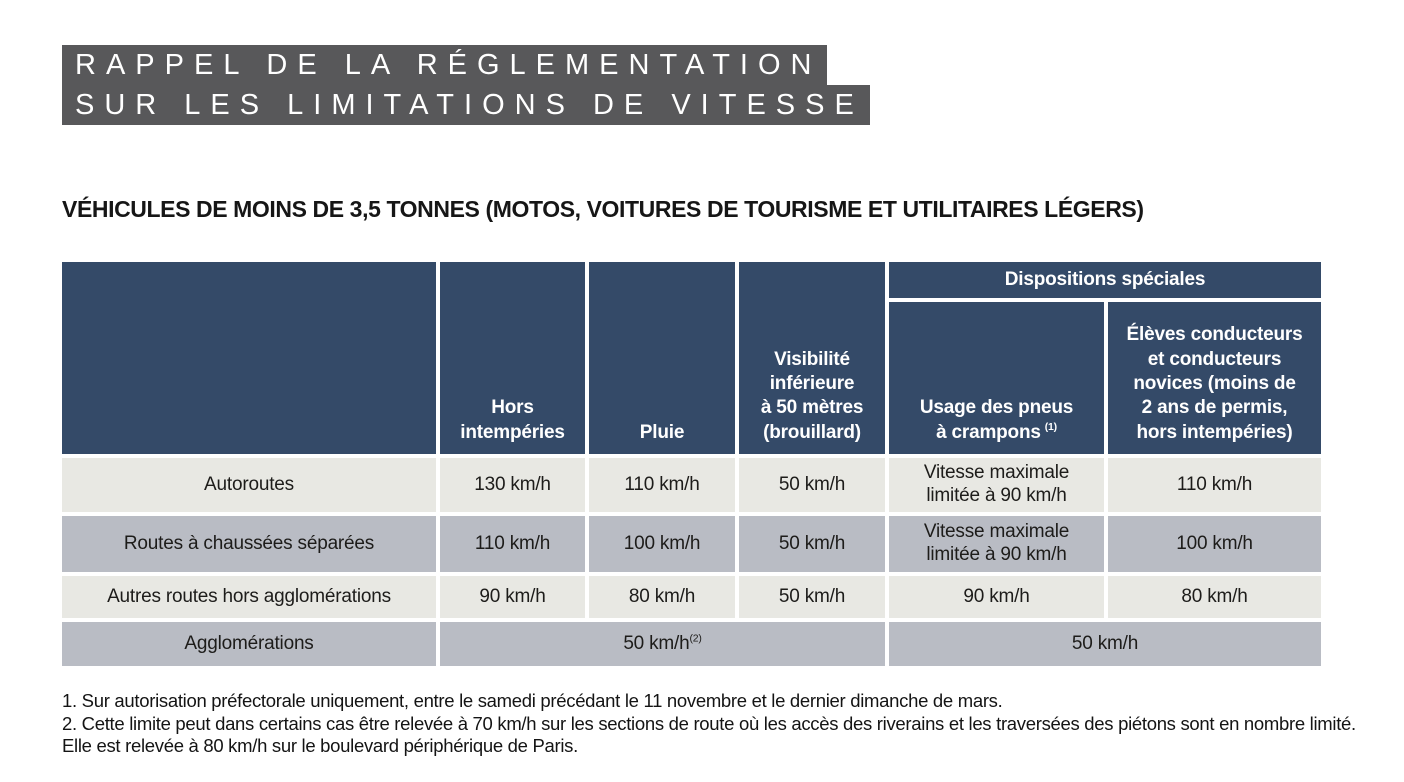 The width and height of the screenshot is (1404, 782). What do you see at coordinates (1214, 544) in the screenshot?
I see `cell-chaussees-eleves: 100 km/h` at bounding box center [1214, 544].